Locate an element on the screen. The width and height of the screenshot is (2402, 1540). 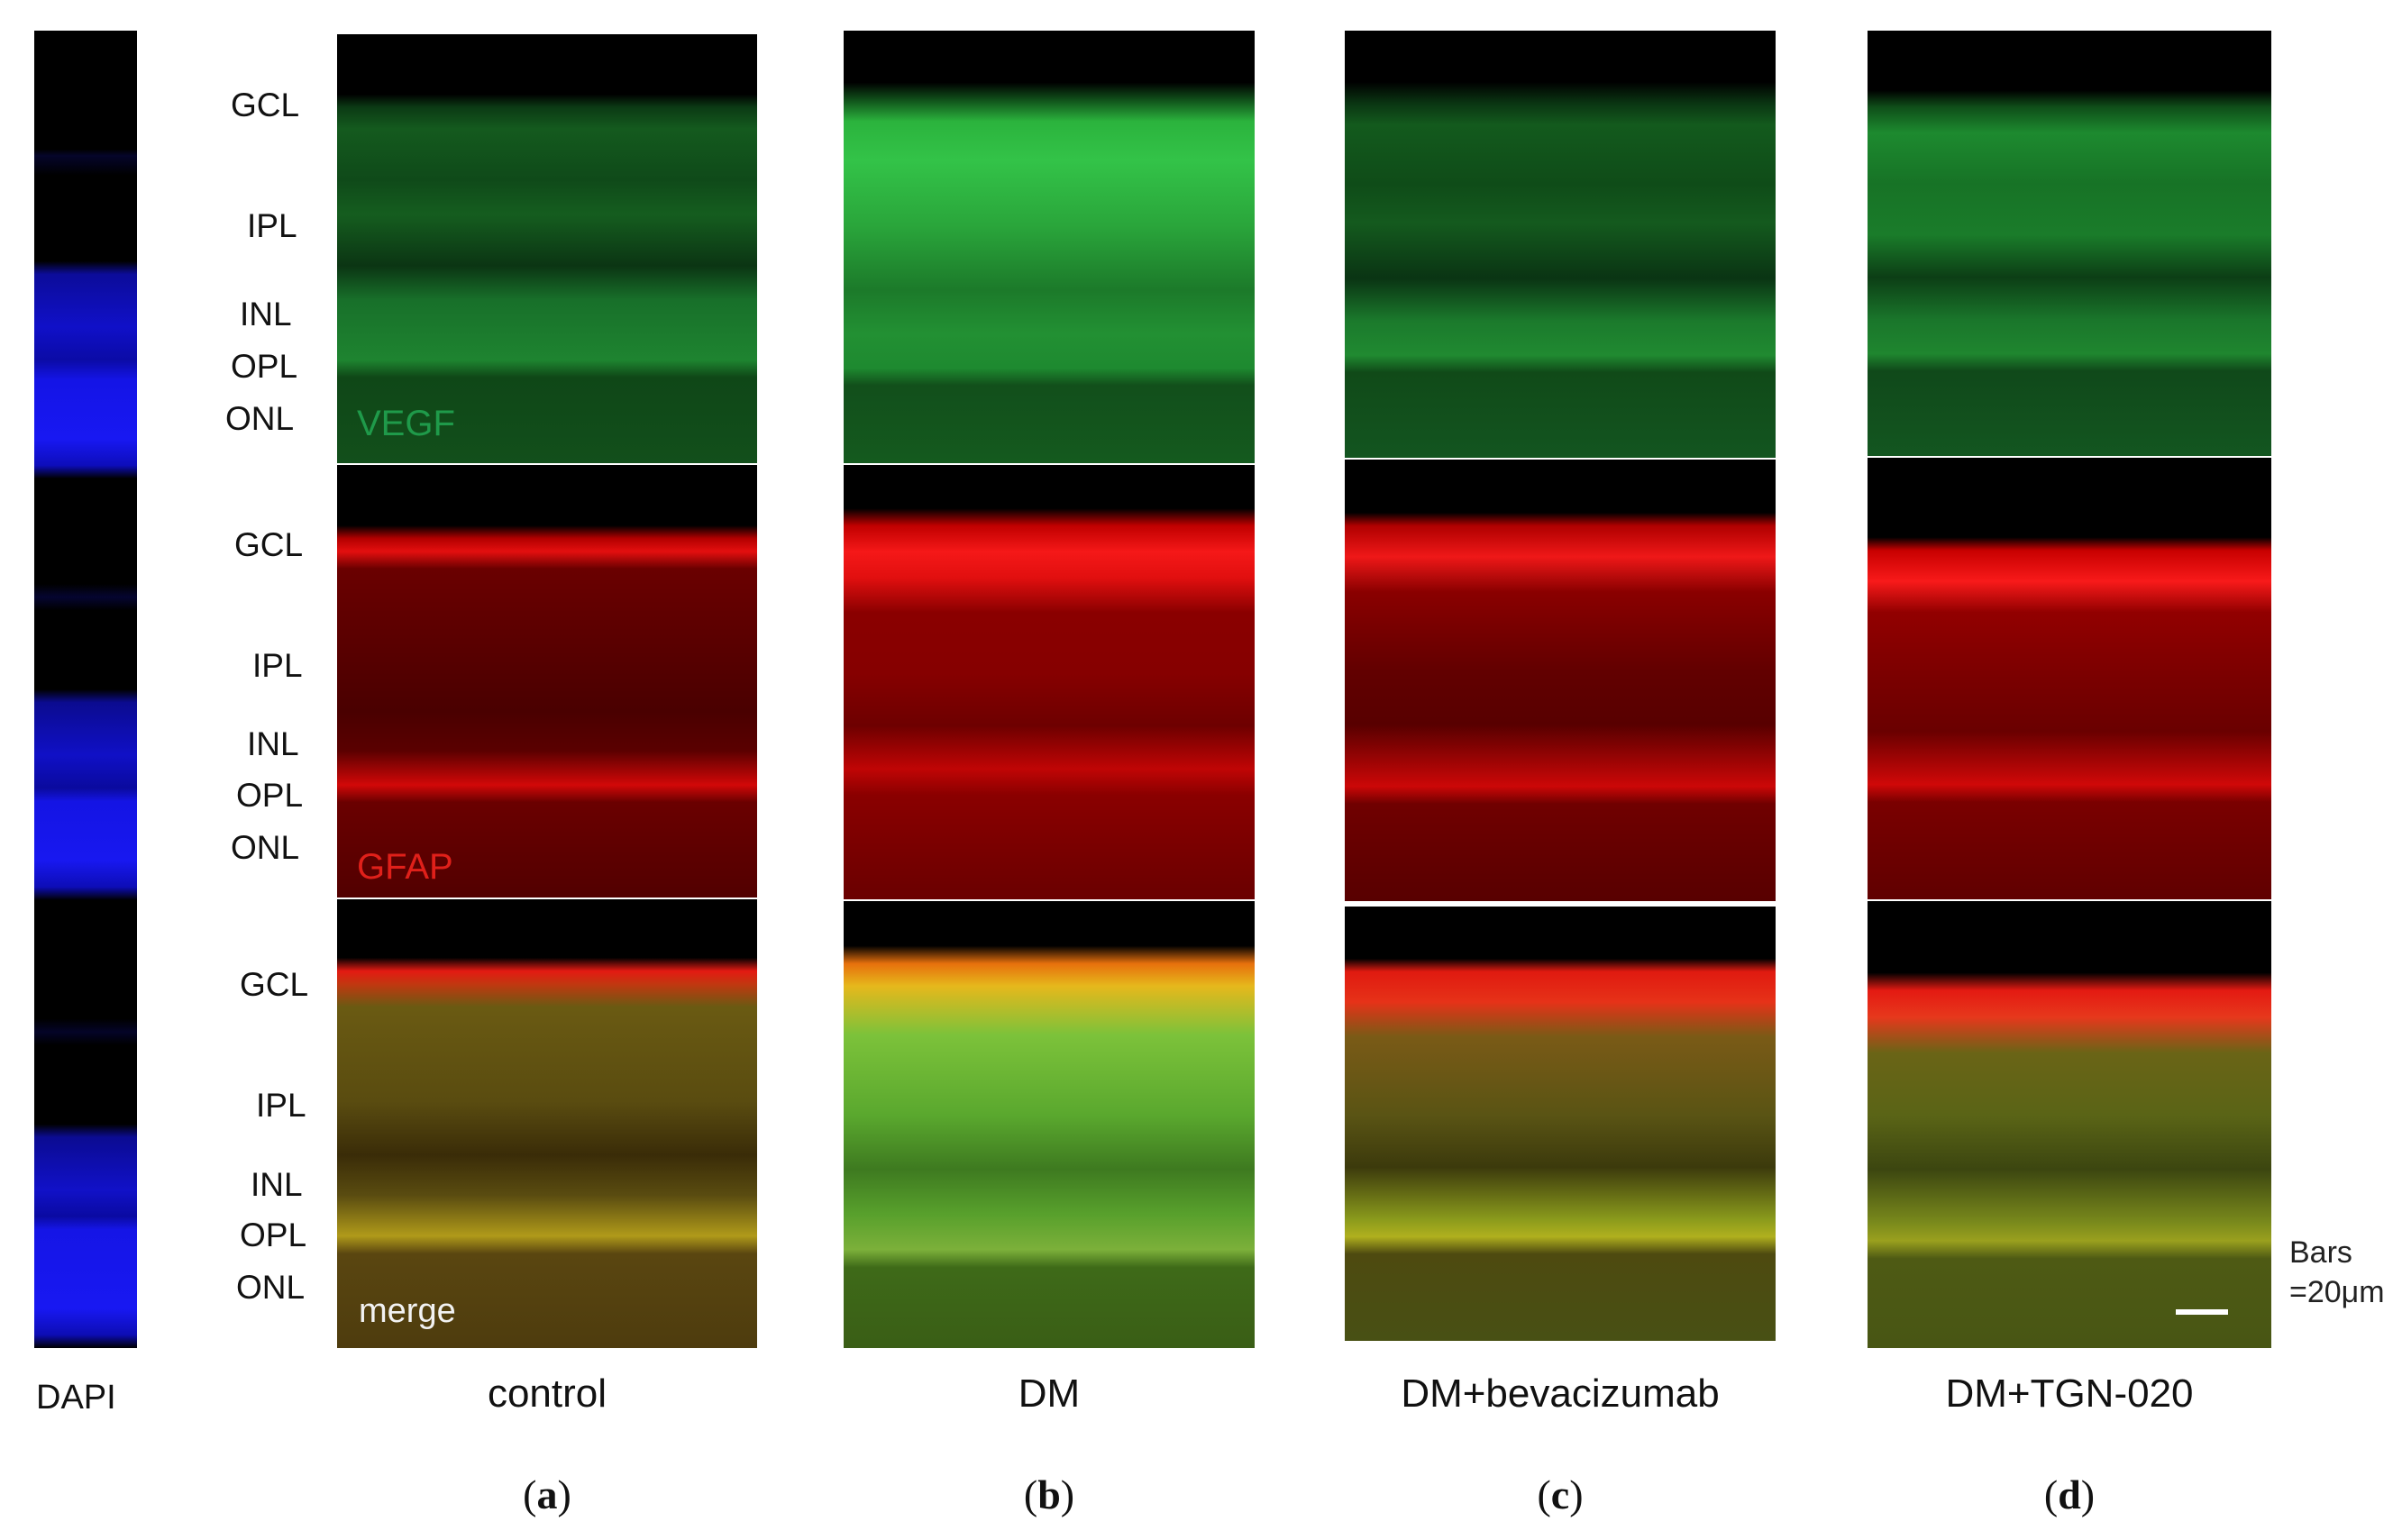
row-marker-gfap: GFAP is located at coordinates (405, 867).